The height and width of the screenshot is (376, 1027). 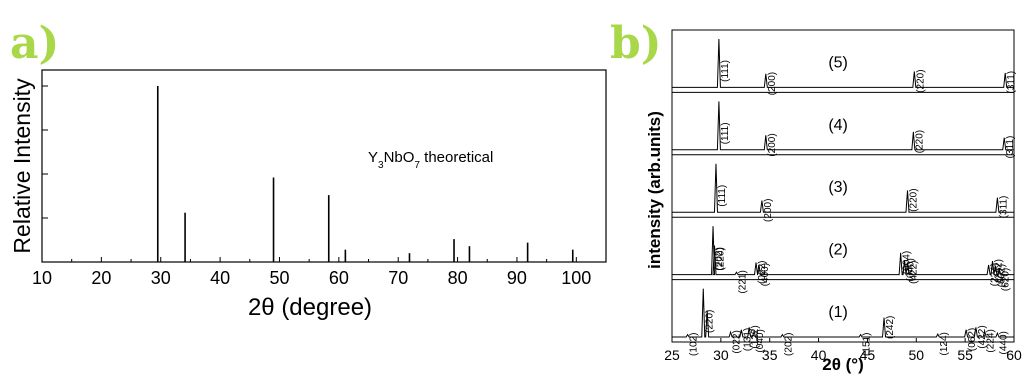 I want to click on peak-label: (221), so click(x=742, y=281).